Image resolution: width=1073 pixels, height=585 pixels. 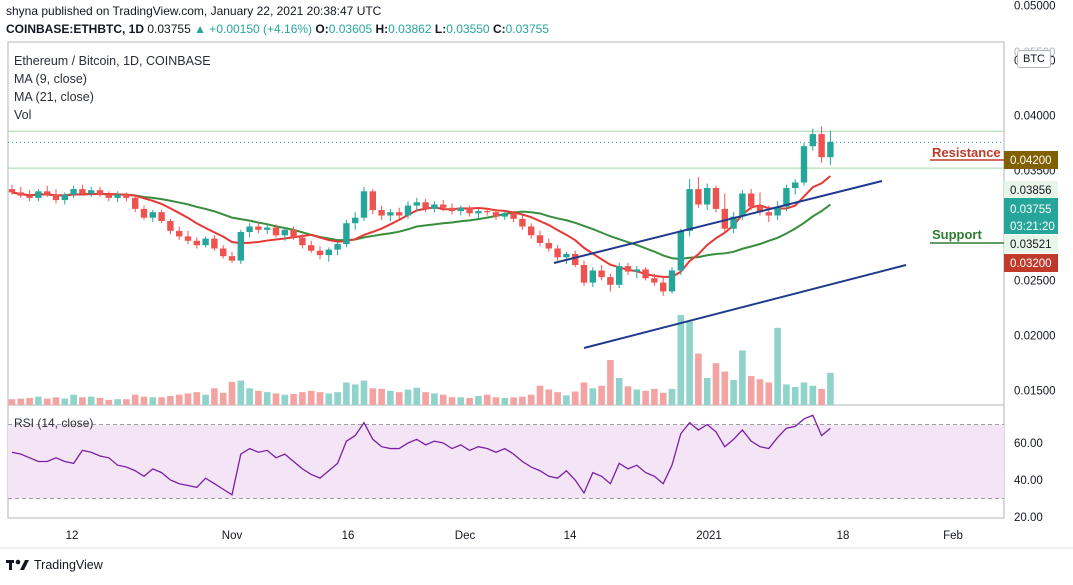 What do you see at coordinates (1031, 263) in the screenshot?
I see `support-price-tag-bg` at bounding box center [1031, 263].